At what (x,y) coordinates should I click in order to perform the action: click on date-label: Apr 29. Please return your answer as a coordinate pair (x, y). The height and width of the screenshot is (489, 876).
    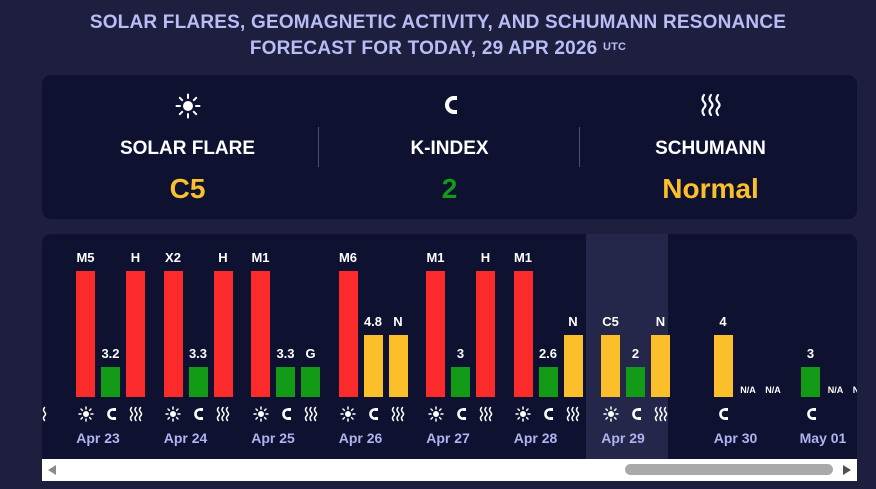
    Looking at the image, I should click on (623, 438).